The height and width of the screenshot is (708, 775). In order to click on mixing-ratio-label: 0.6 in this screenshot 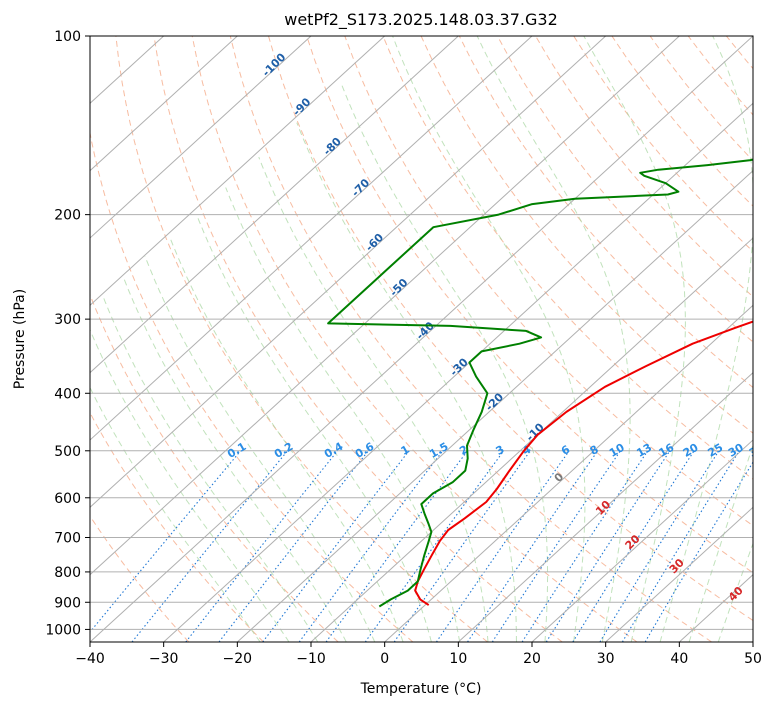, I will do `click(365, 450)`.